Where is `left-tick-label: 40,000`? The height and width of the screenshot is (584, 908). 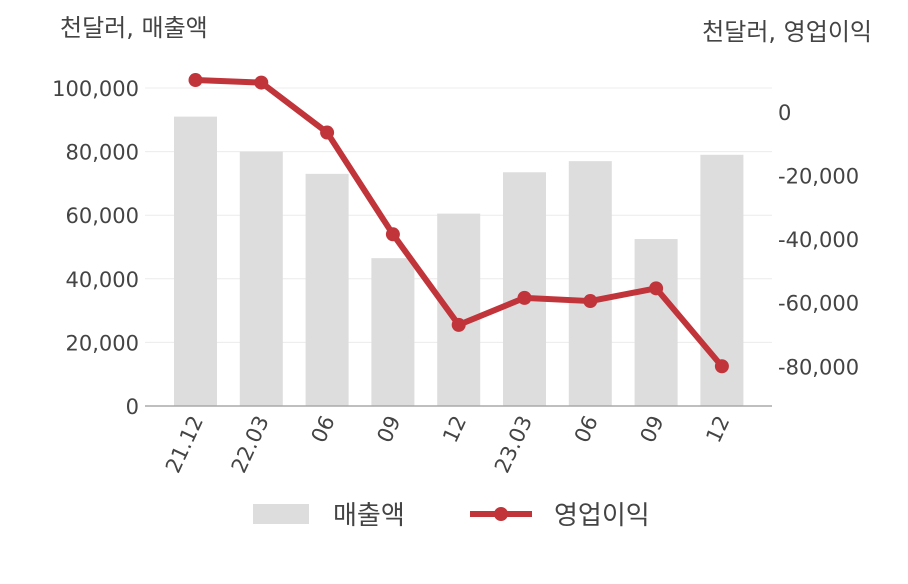
left-tick-label: 40,000 is located at coordinates (102, 280).